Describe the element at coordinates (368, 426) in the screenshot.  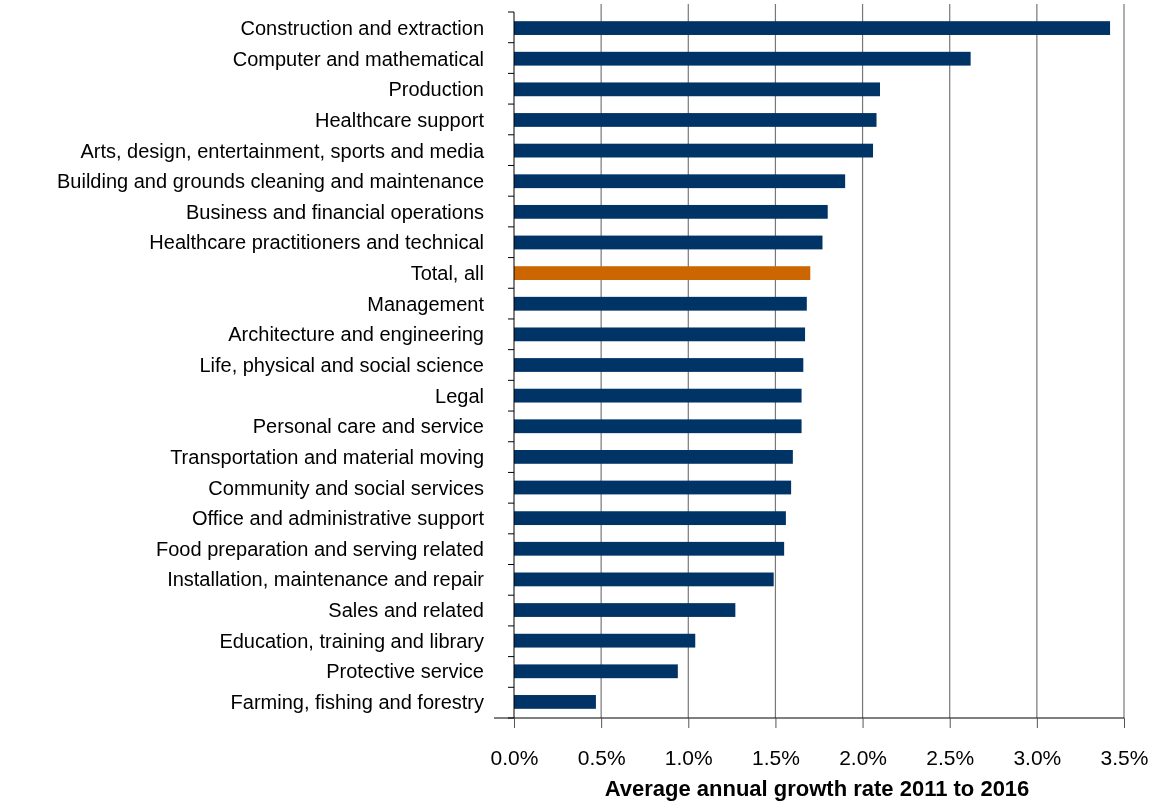
I see `y-tick-label: Personal care and service` at that location.